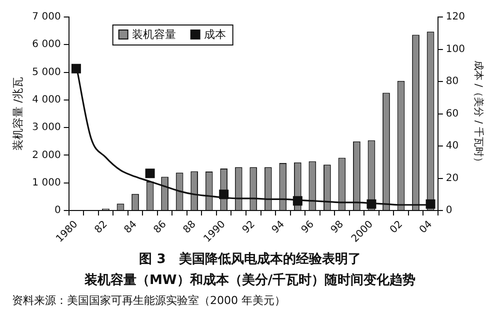  Describe the element at coordinates (452, 146) in the screenshot. I see `y2-tick-label: 40` at that location.